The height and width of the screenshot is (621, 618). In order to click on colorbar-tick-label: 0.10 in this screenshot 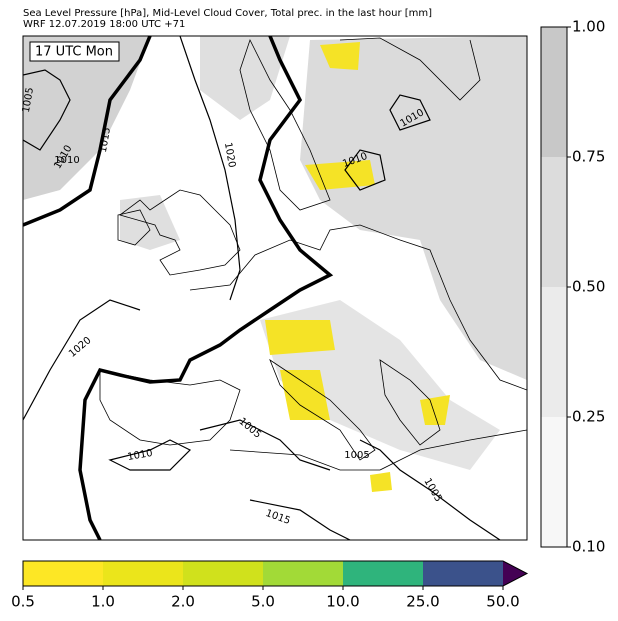, I will do `click(588, 547)`.